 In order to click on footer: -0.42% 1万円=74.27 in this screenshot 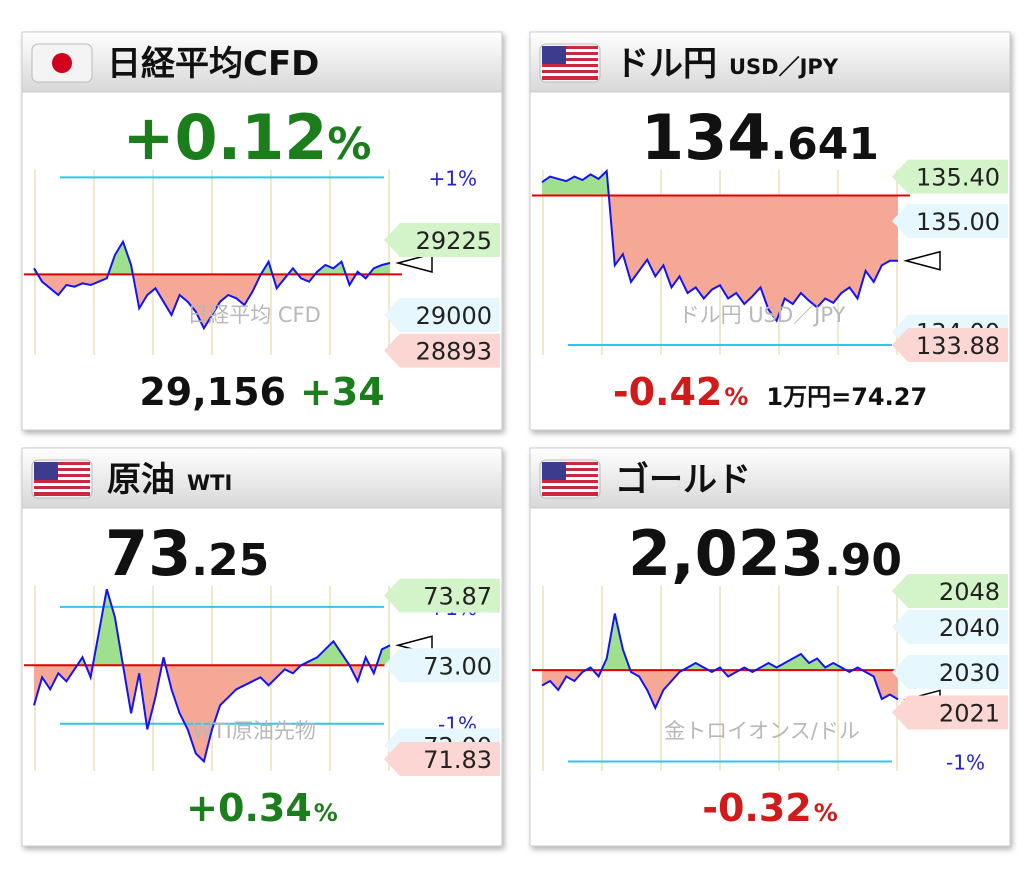, I will do `click(770, 392)`.